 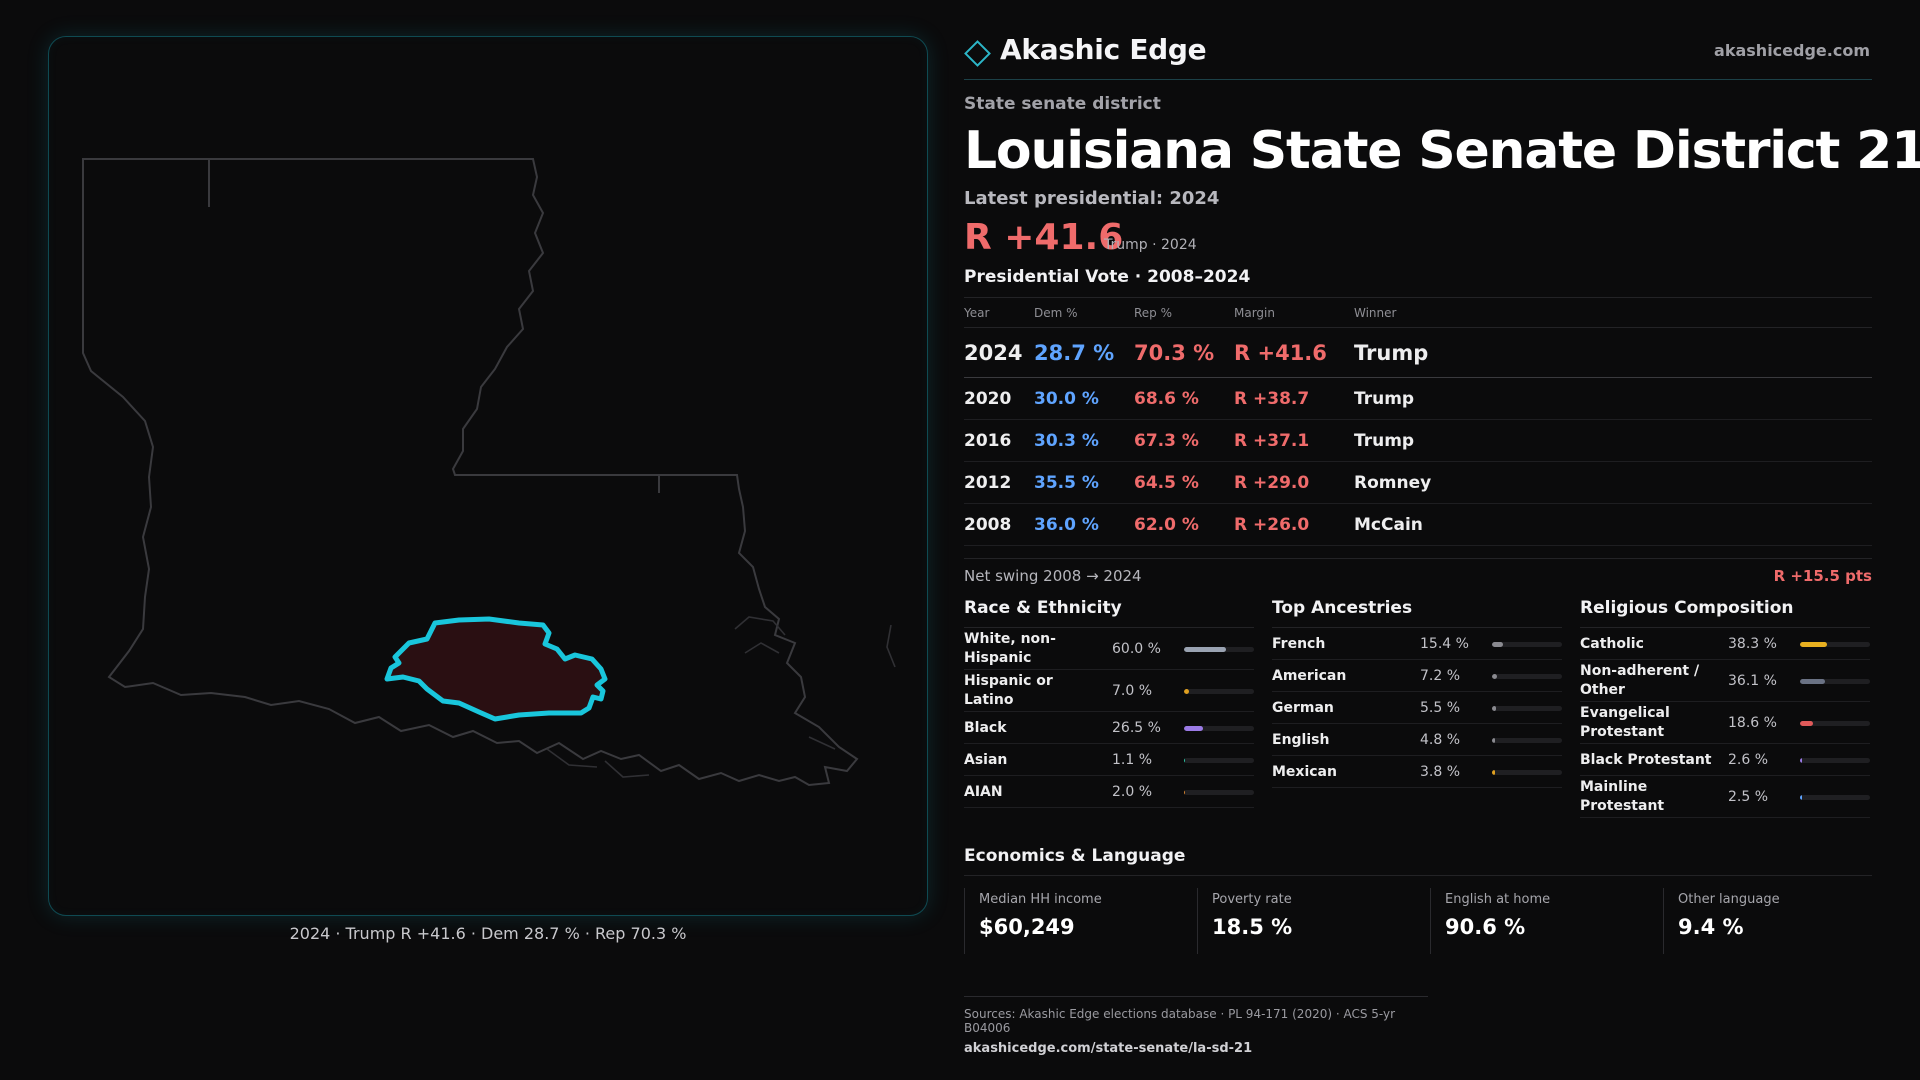 I want to click on table-header-row: Year Dem % Rep % Margin Winner, so click(x=1418, y=312).